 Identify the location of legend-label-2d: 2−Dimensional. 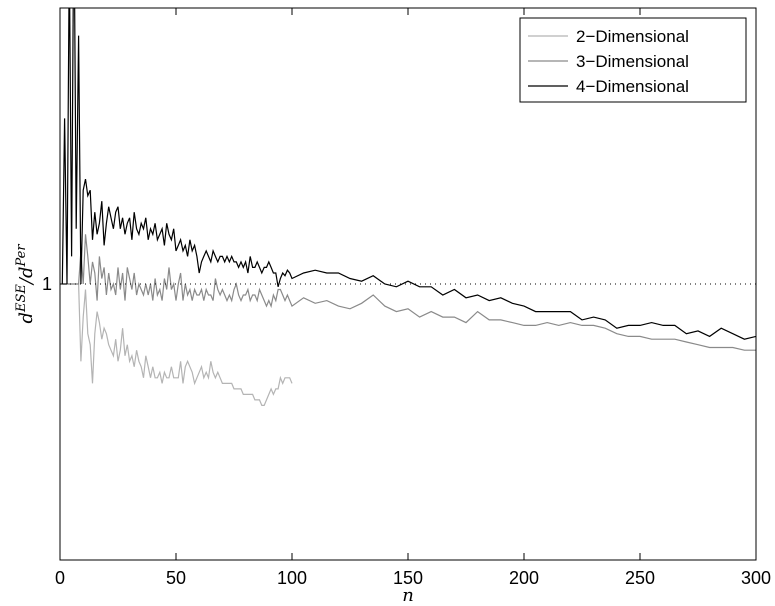
(632, 36).